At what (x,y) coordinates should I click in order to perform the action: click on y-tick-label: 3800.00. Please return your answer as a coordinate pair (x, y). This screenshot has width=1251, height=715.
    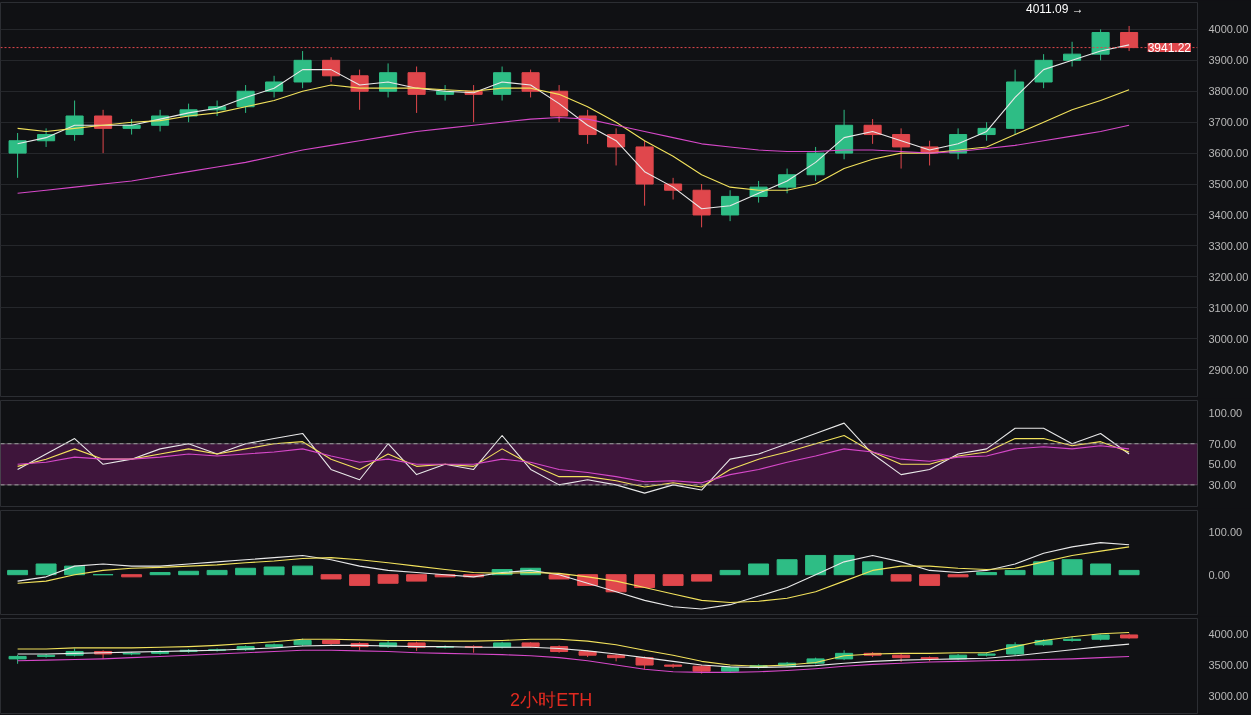
    Looking at the image, I should click on (1228, 91).